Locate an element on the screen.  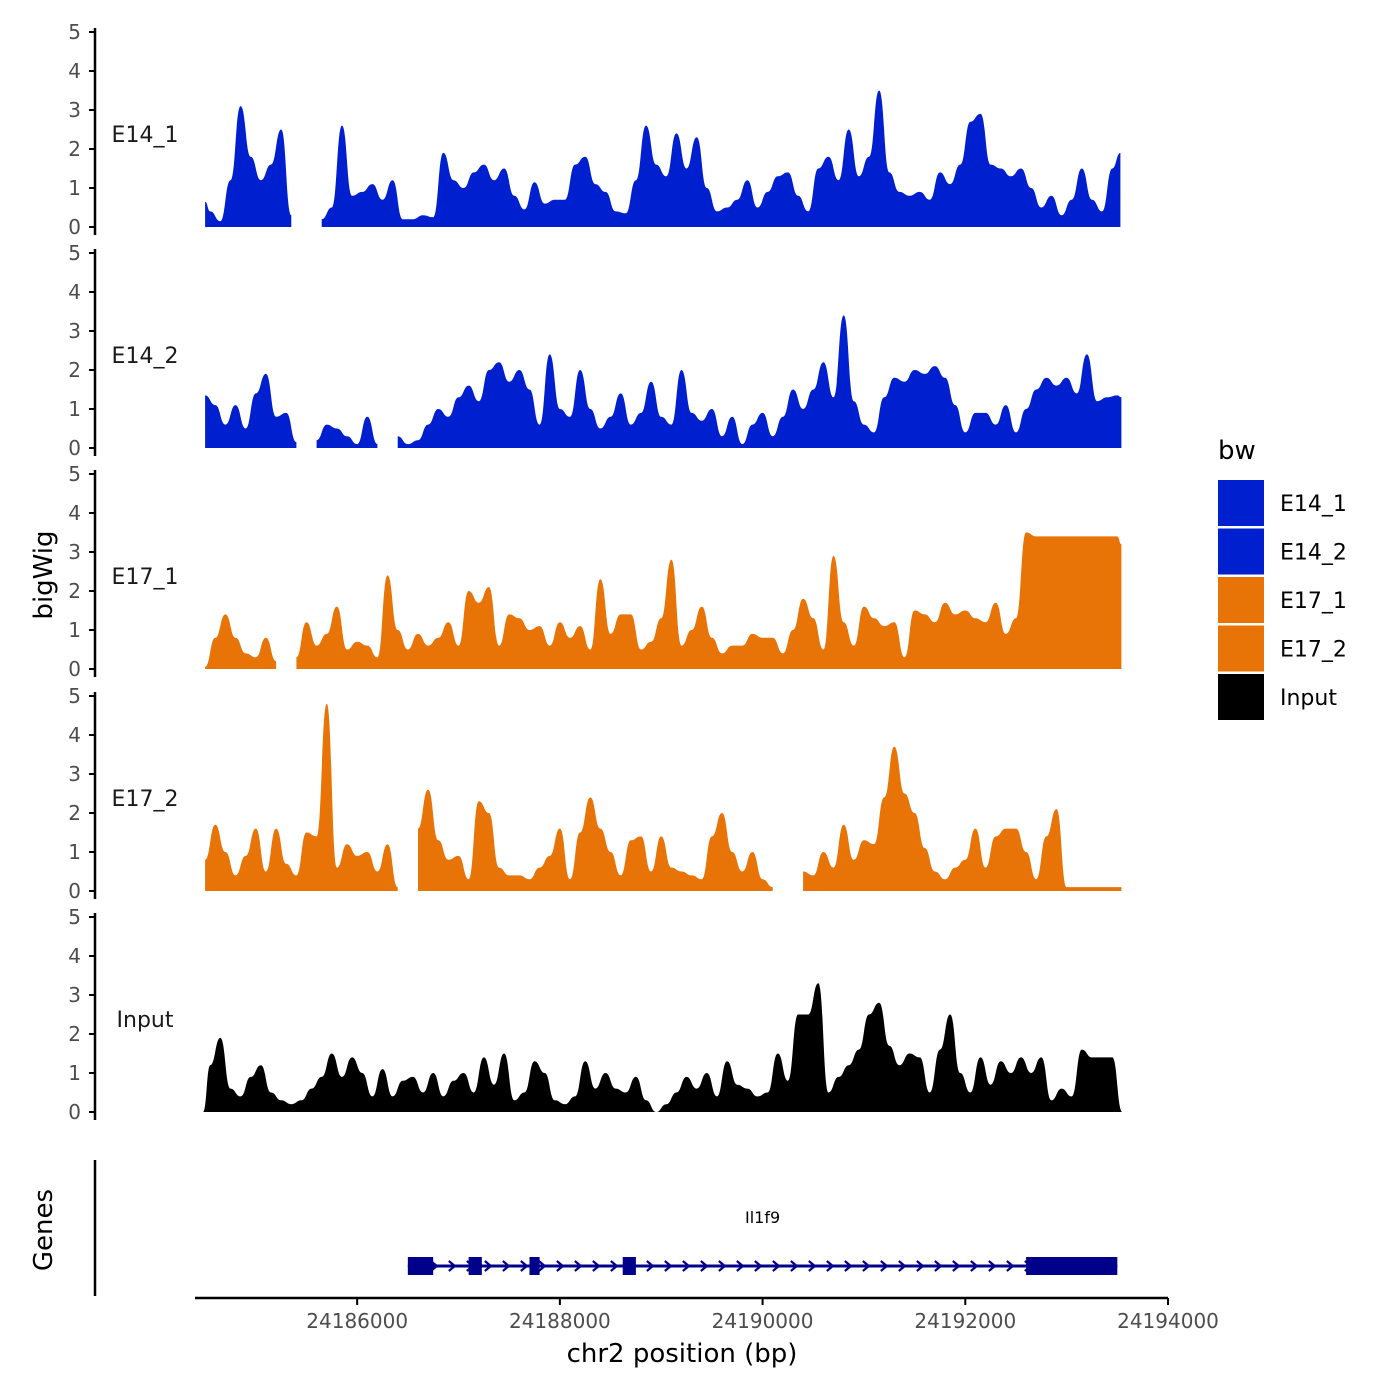
track-E17_2: 0 1 2 3 4 5 E17_2 is located at coordinates (595, 793).